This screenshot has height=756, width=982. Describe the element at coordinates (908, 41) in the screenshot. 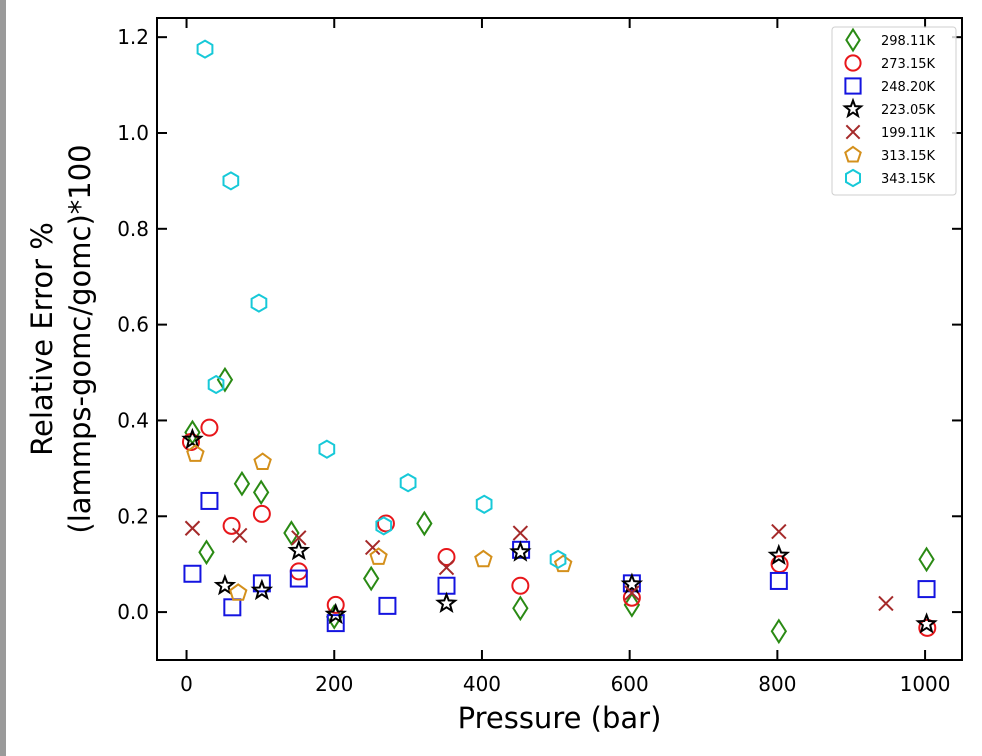

I see `legend-label: 298.11K` at that location.